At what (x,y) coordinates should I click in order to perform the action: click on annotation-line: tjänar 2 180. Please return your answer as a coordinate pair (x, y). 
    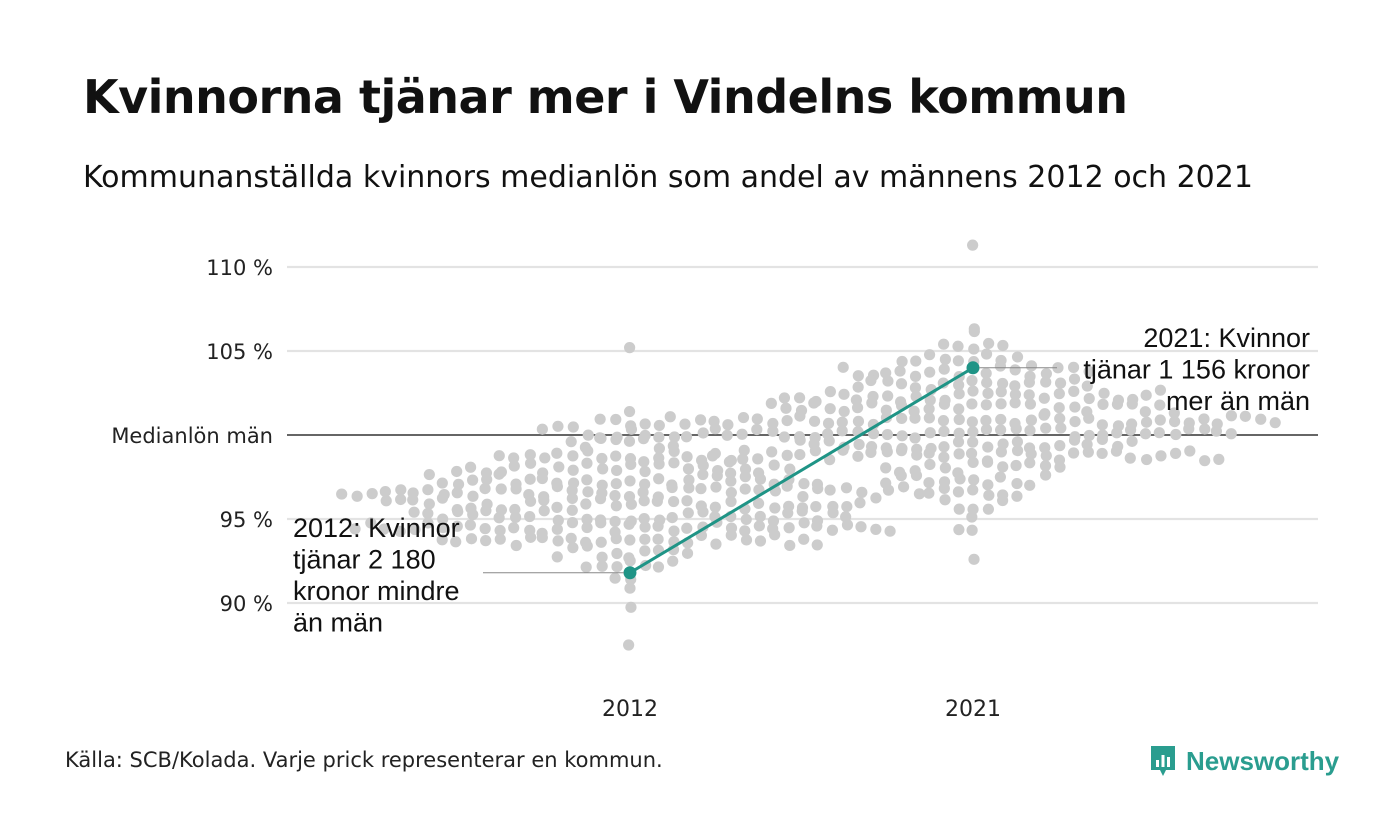
    Looking at the image, I should click on (364, 560).